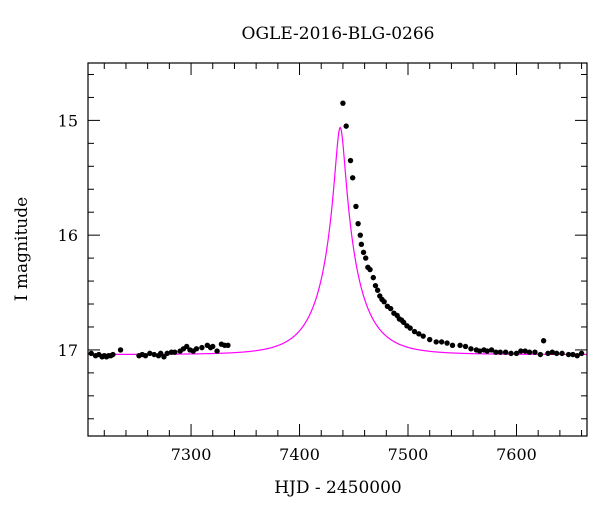 The width and height of the screenshot is (600, 512). I want to click on y-tick-labels: 15 16 17, so click(68, 235).